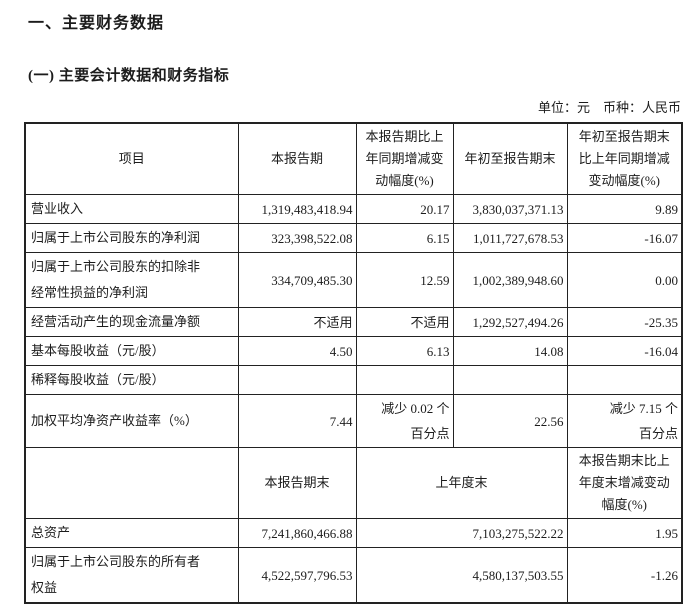 The image size is (689, 604). Describe the element at coordinates (624, 483) in the screenshot. I see `col-header-period-end-change: 本报告期末比上 年度末增减变动 幅度(%)` at that location.